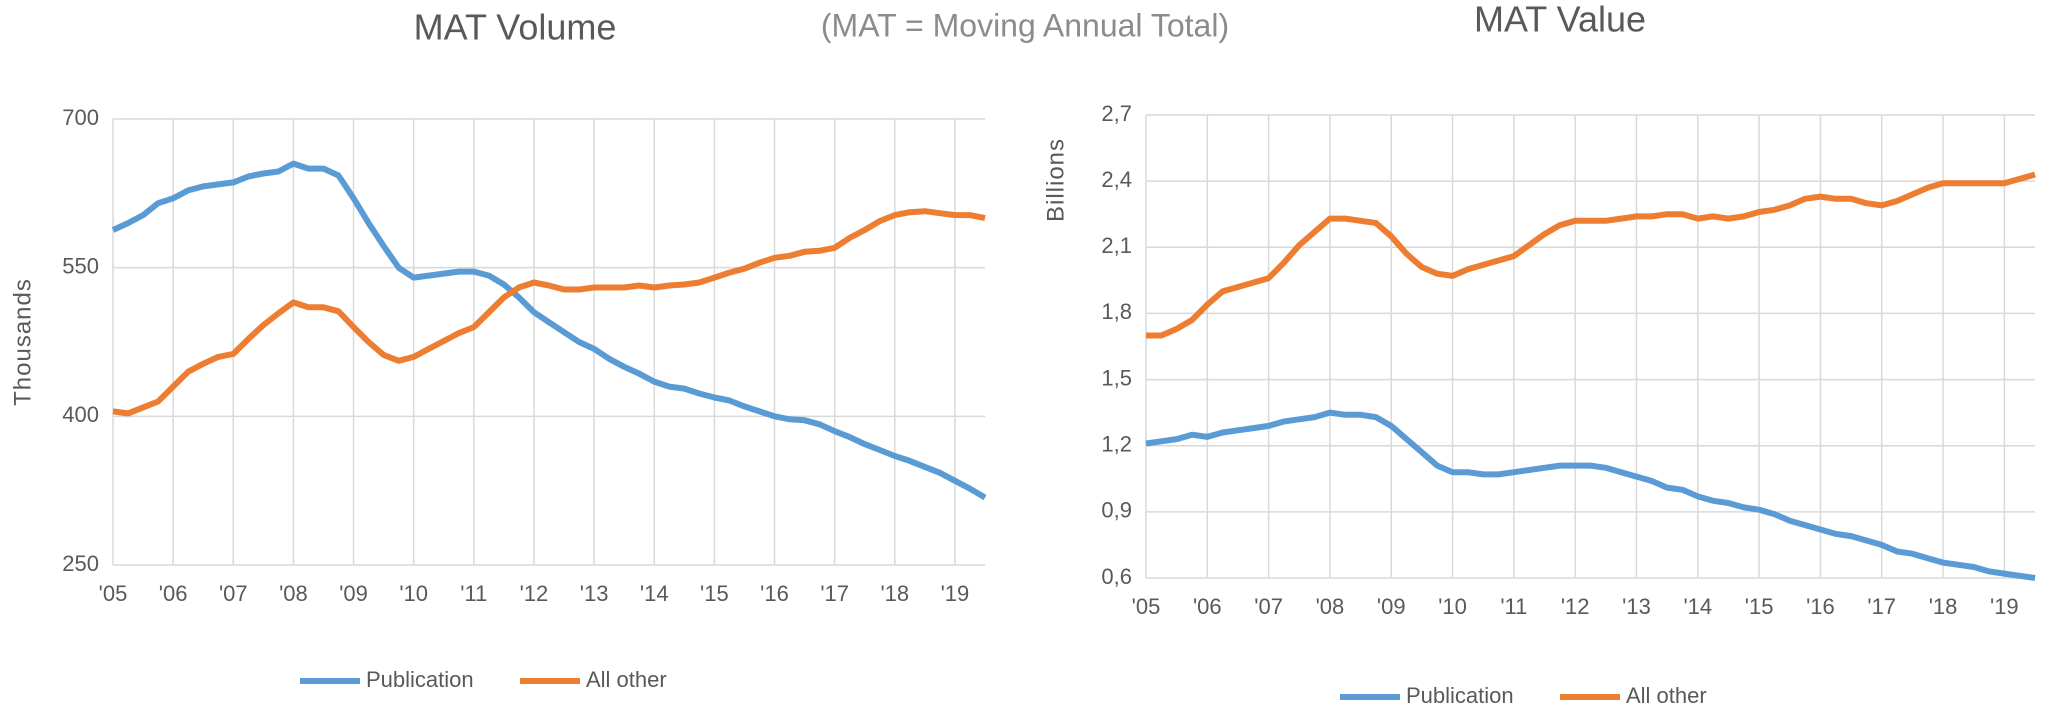  I want to click on y-tick-label: 1,8, so click(1116, 311).